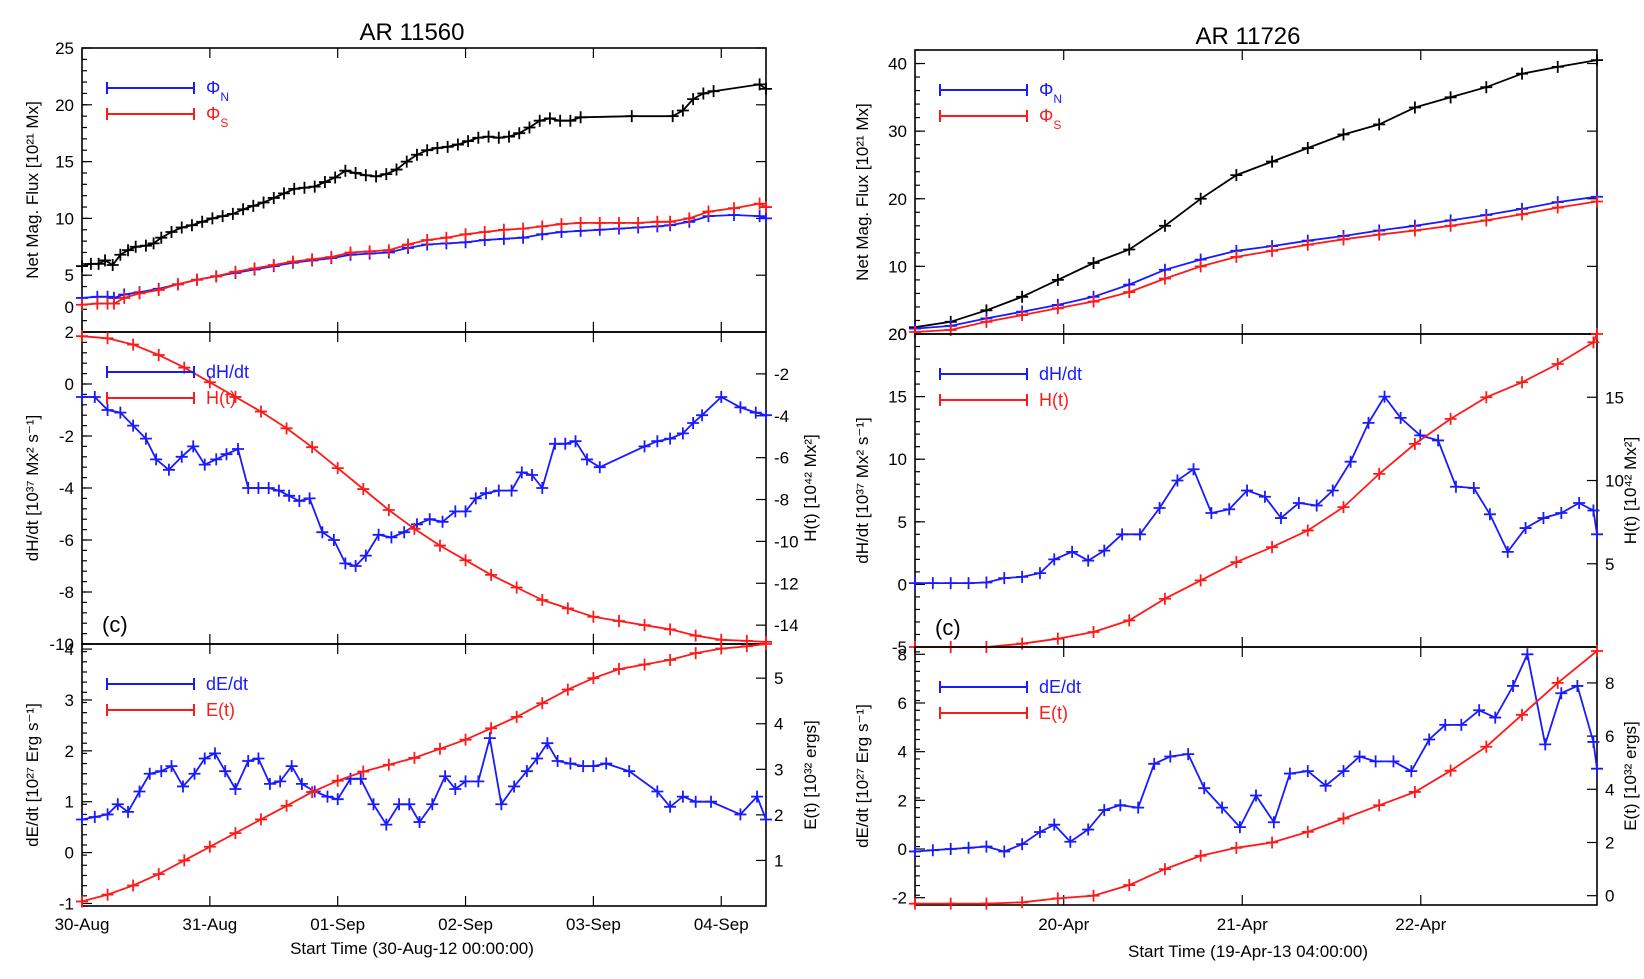  What do you see at coordinates (1053, 713) in the screenshot?
I see `legend-label-main: E(t)` at bounding box center [1053, 713].